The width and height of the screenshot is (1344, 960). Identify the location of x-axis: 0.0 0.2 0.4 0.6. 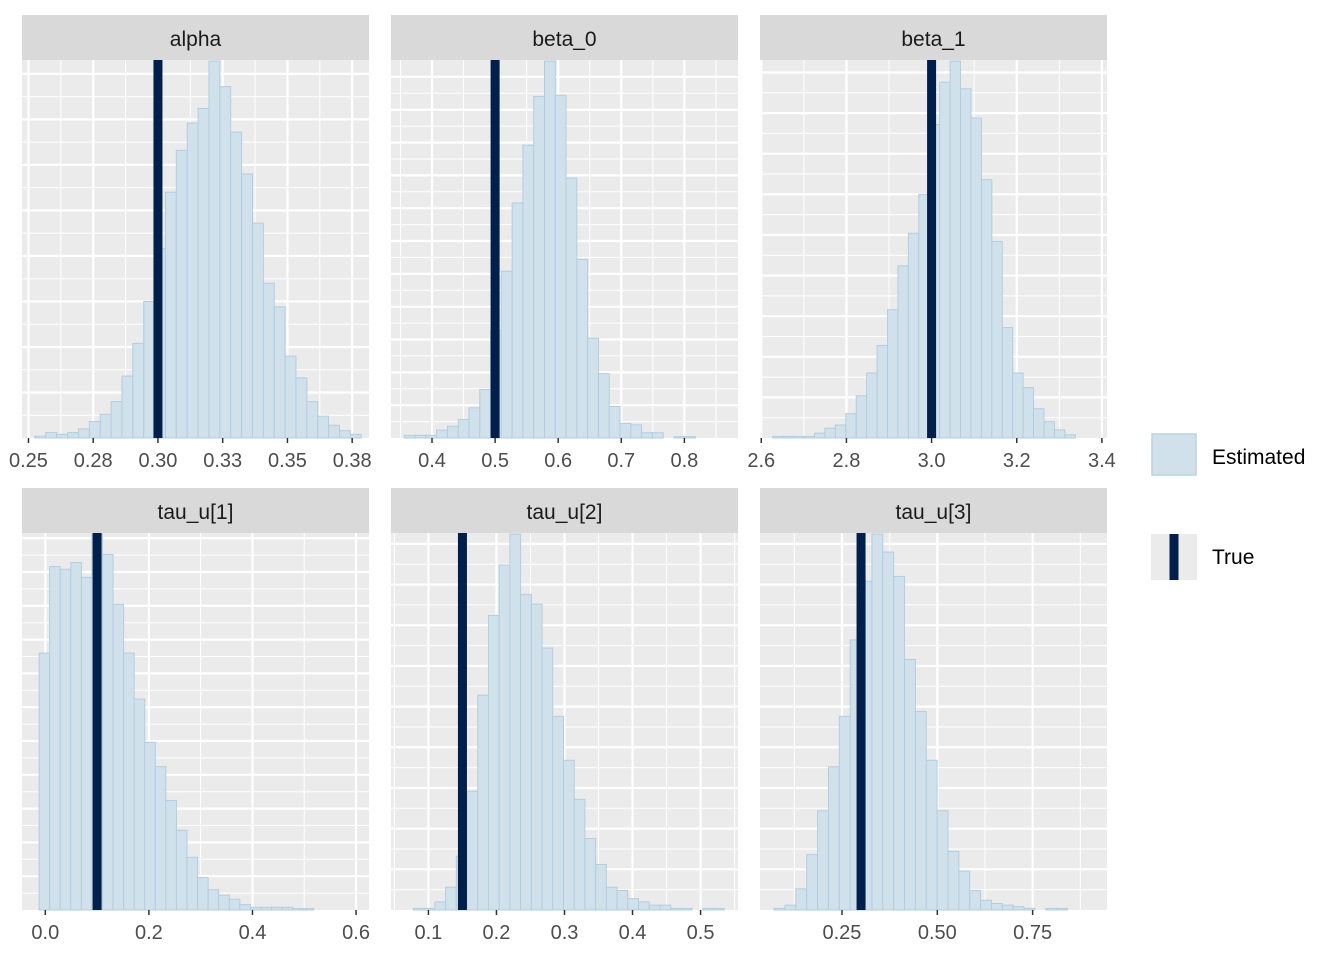
(200, 927).